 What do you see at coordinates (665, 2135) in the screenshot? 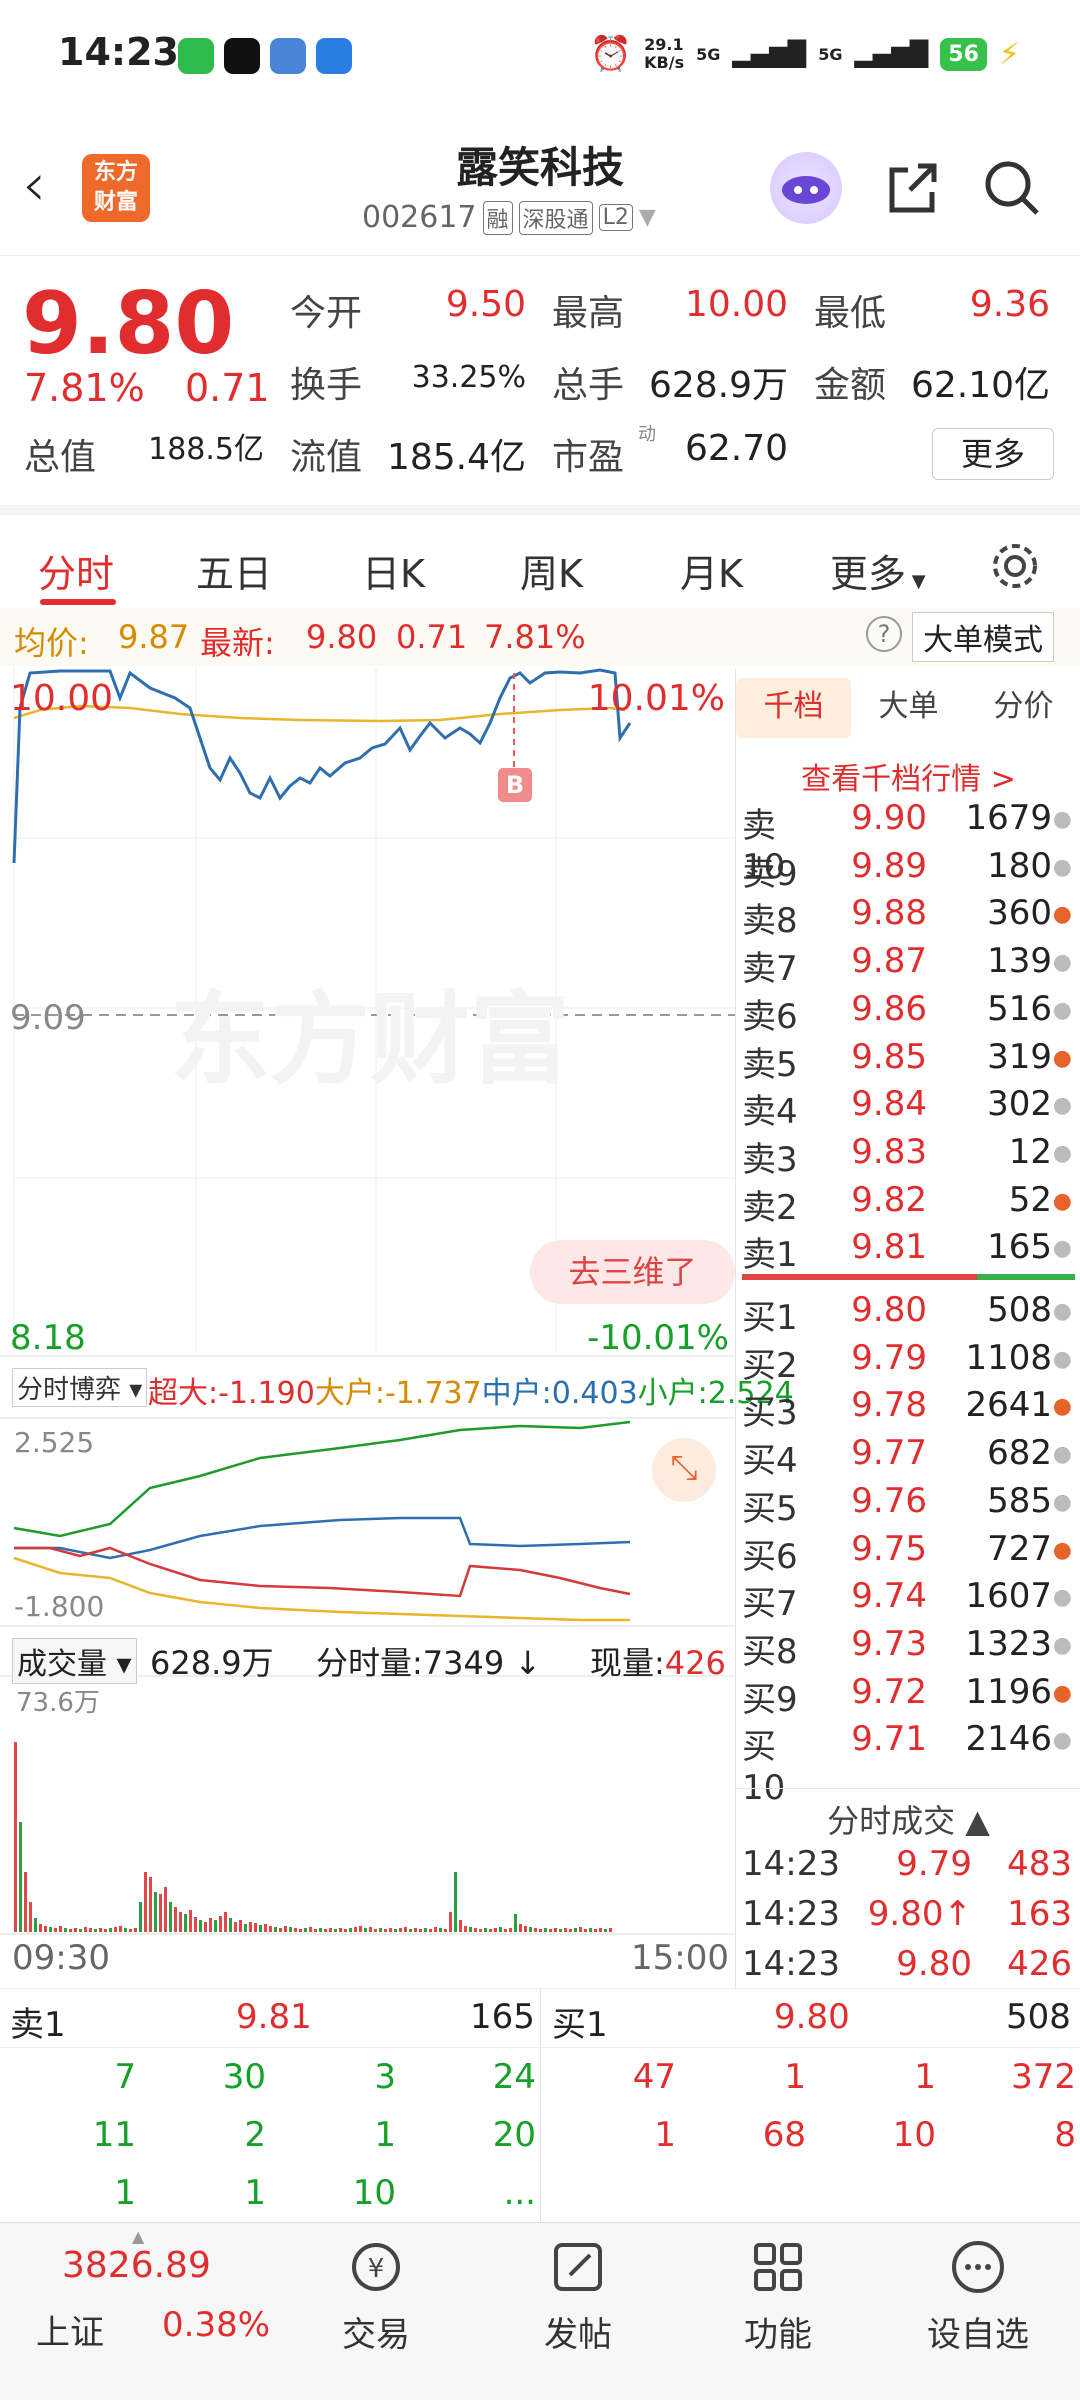
I see `queue-volume: 1` at bounding box center [665, 2135].